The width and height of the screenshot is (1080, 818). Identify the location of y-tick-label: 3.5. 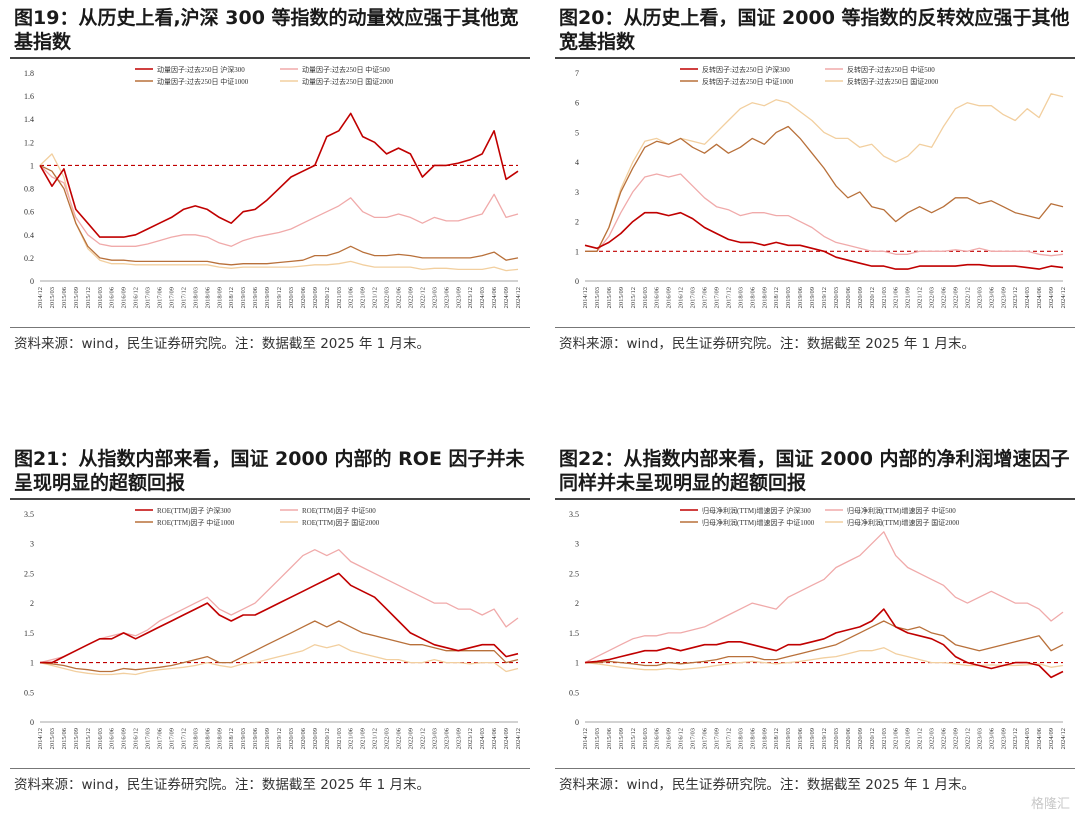
(574, 514).